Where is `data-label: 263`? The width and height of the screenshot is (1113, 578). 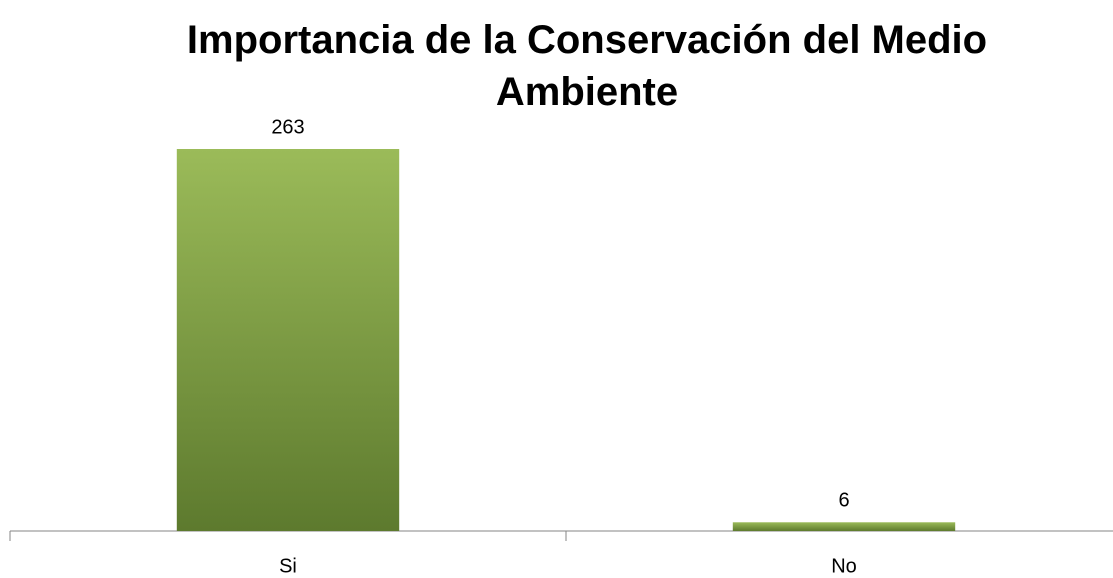
data-label: 263 is located at coordinates (287, 127).